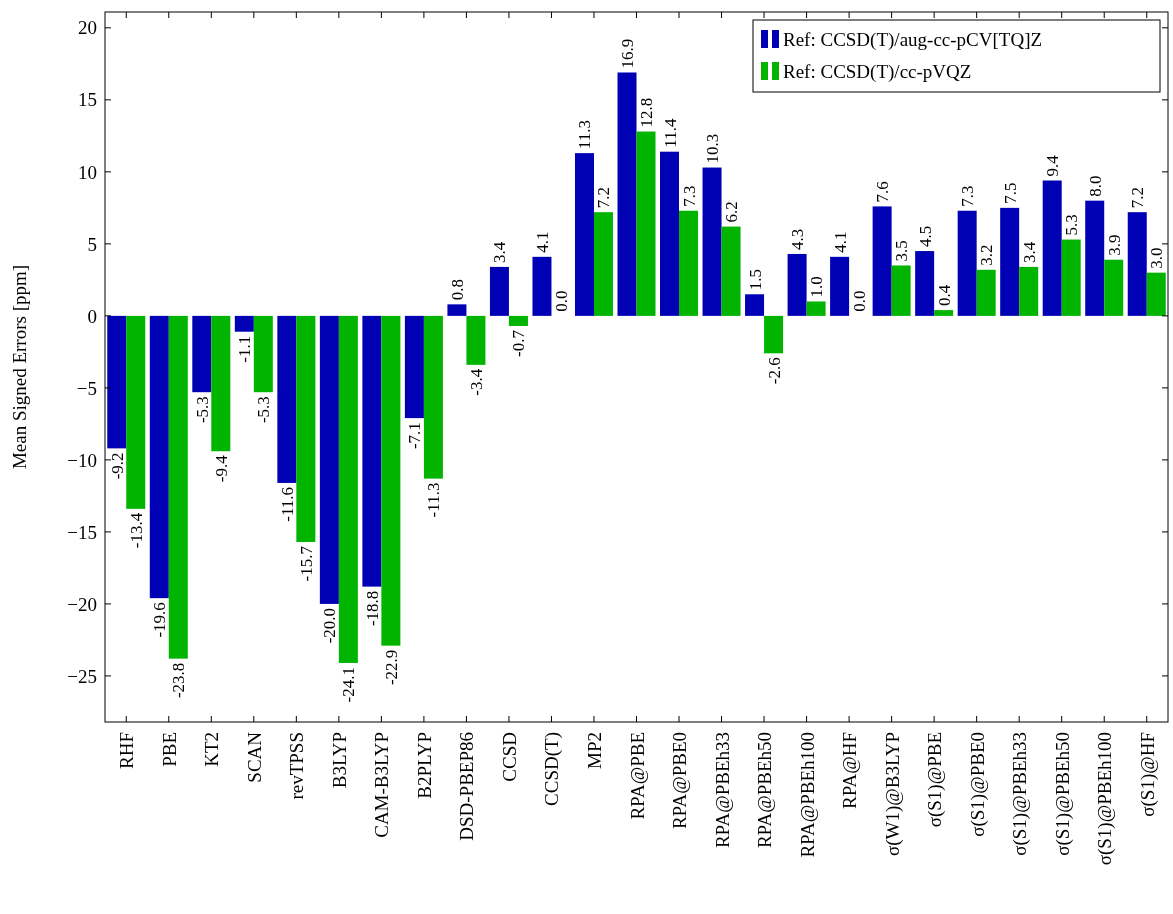 The image size is (1173, 914). Describe the element at coordinates (817, 287) in the screenshot. I see `data-label: 1.0` at that location.